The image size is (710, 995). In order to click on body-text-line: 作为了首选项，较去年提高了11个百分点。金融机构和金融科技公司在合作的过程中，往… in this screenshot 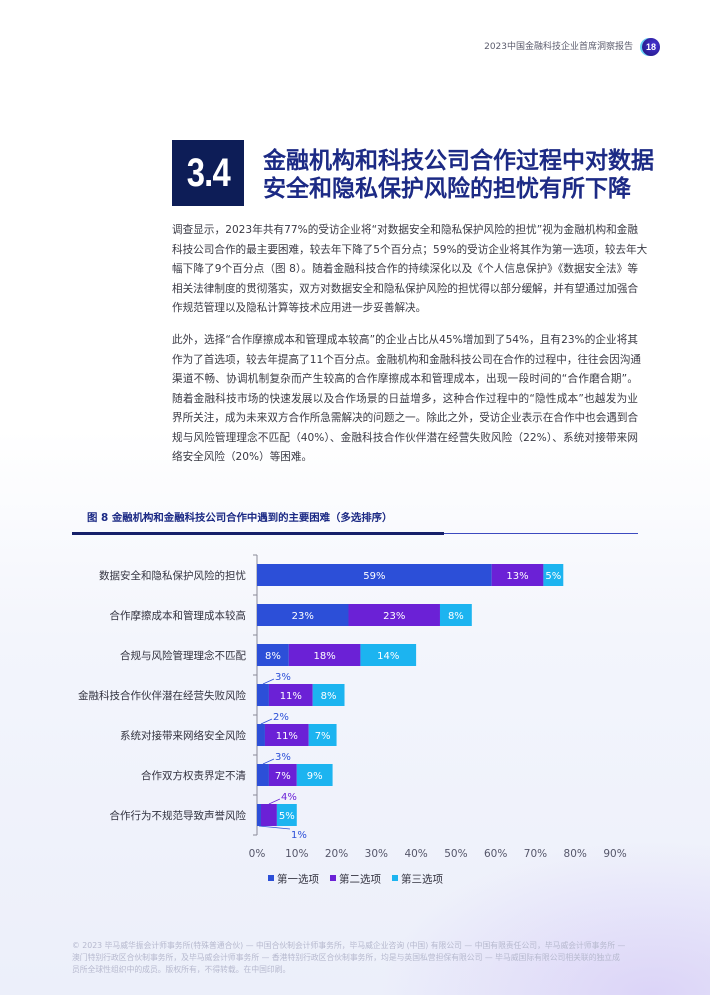, I will do `click(407, 359)`.